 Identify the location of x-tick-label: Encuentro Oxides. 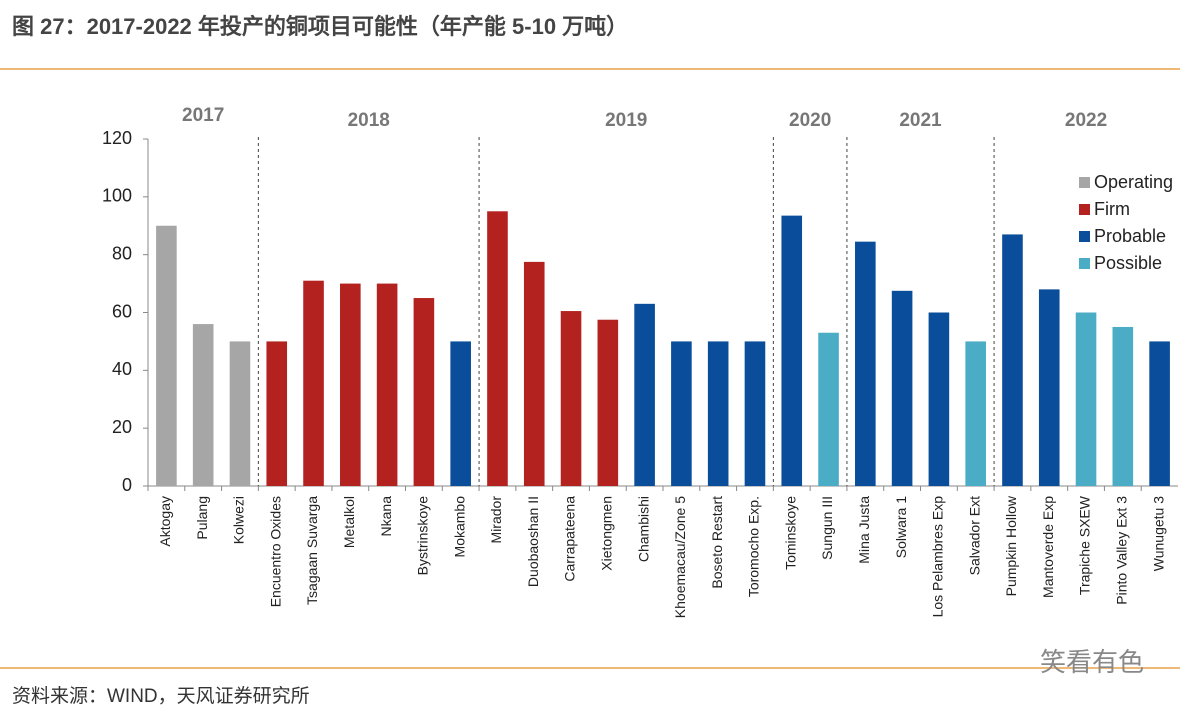
(275, 551).